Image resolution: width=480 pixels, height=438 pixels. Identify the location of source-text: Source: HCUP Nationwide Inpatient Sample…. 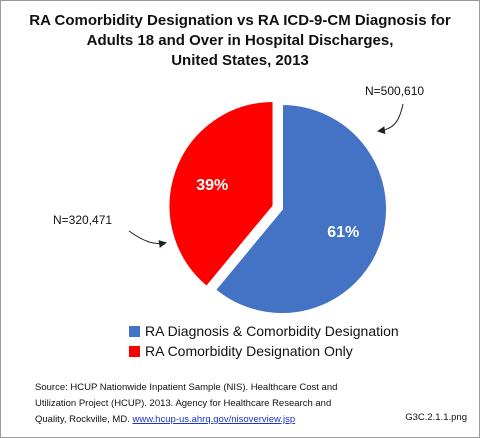
(186, 403).